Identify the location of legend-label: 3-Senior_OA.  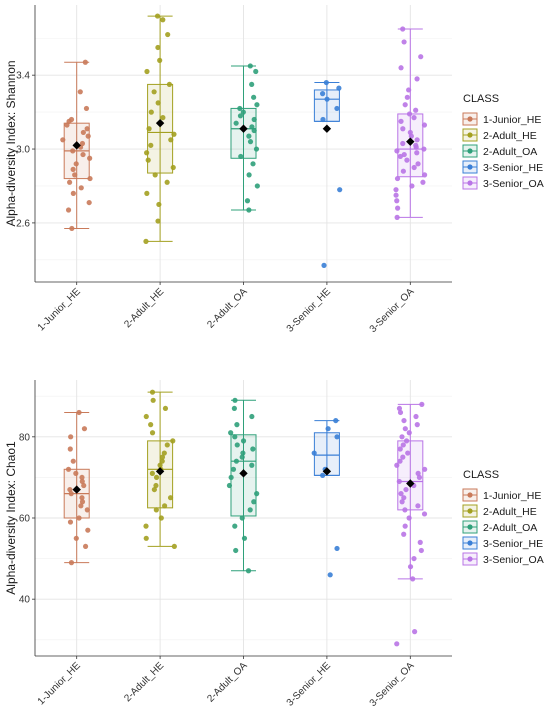
(513, 560).